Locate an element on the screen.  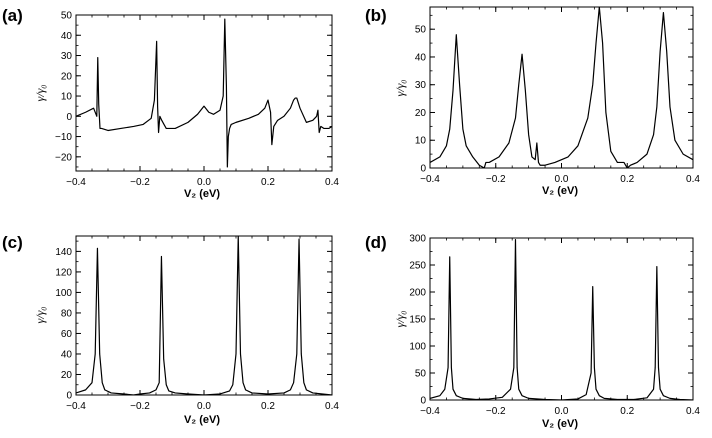
y-tick-label: 140 is located at coordinates (63, 252).